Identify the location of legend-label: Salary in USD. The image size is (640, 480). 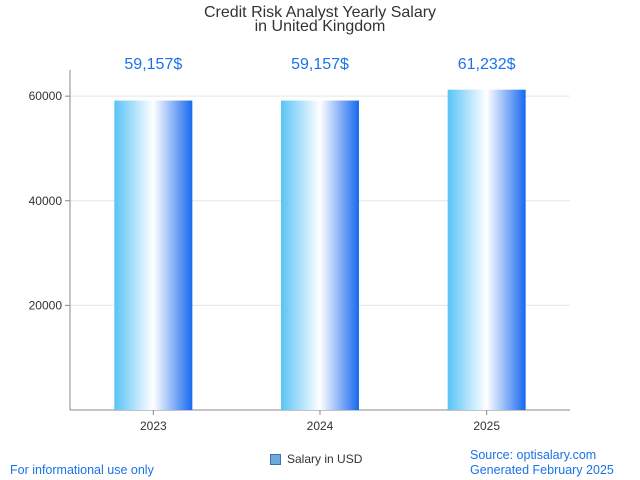
(325, 459).